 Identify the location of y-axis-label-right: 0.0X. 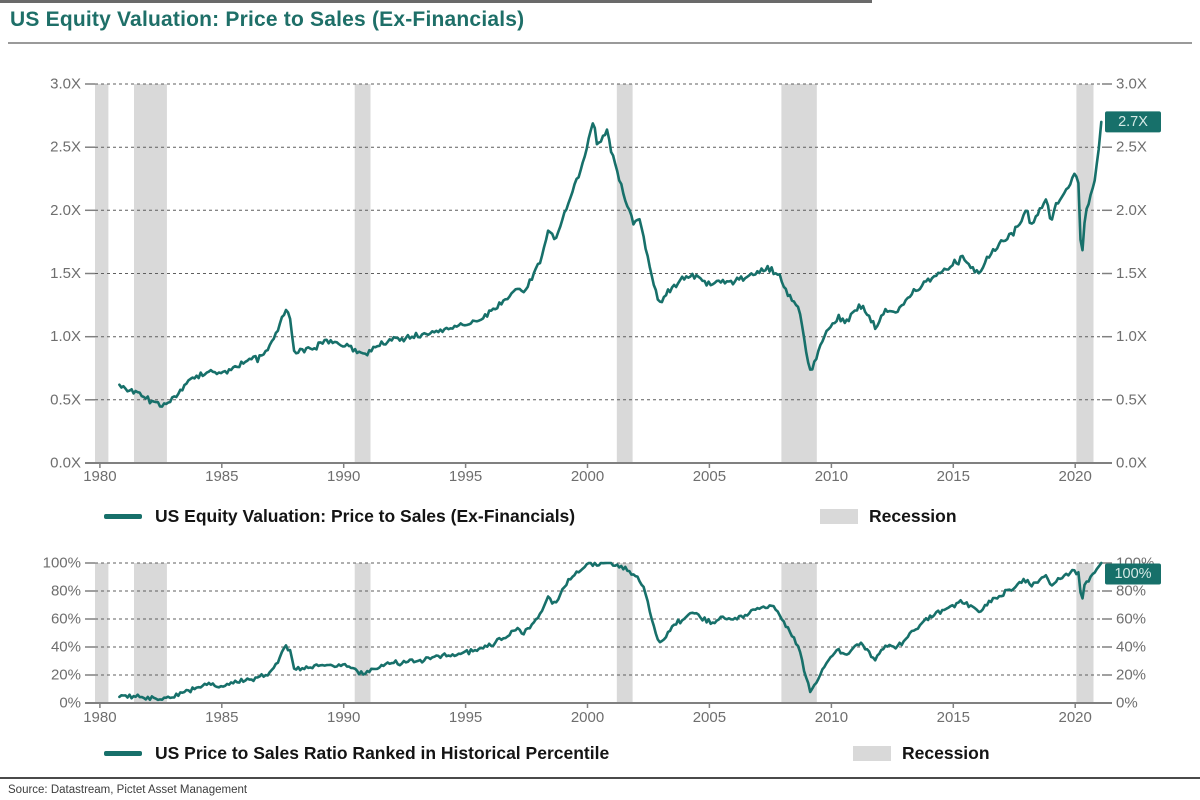
(1131, 463).